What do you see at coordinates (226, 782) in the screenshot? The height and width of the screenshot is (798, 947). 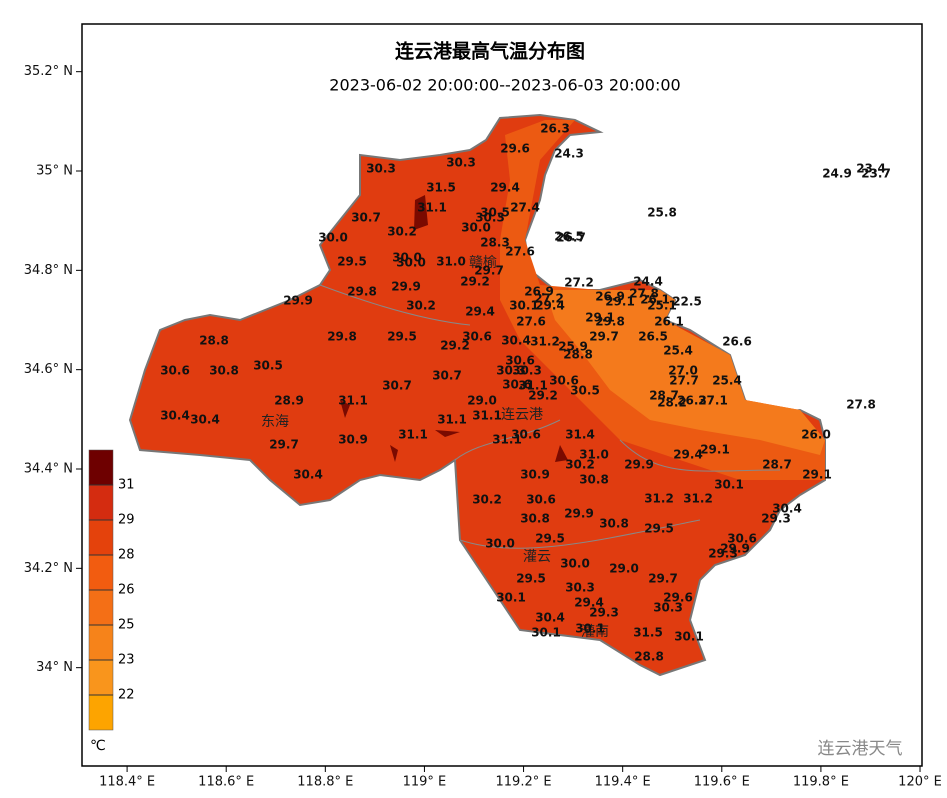 I see `x-tick-label: 118.6° E` at bounding box center [226, 782].